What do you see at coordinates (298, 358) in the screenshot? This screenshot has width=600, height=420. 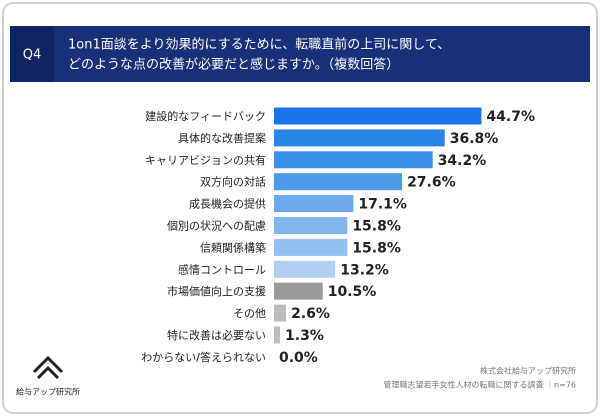 I see `value-label: 0.0%` at bounding box center [298, 358].